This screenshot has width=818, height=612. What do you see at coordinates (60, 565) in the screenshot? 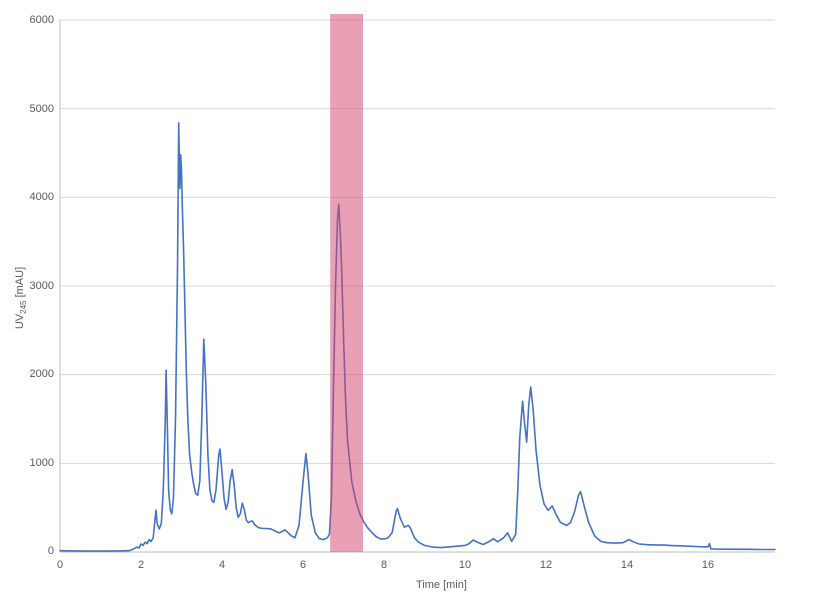
I see `x-tick-label: 0` at bounding box center [60, 565].